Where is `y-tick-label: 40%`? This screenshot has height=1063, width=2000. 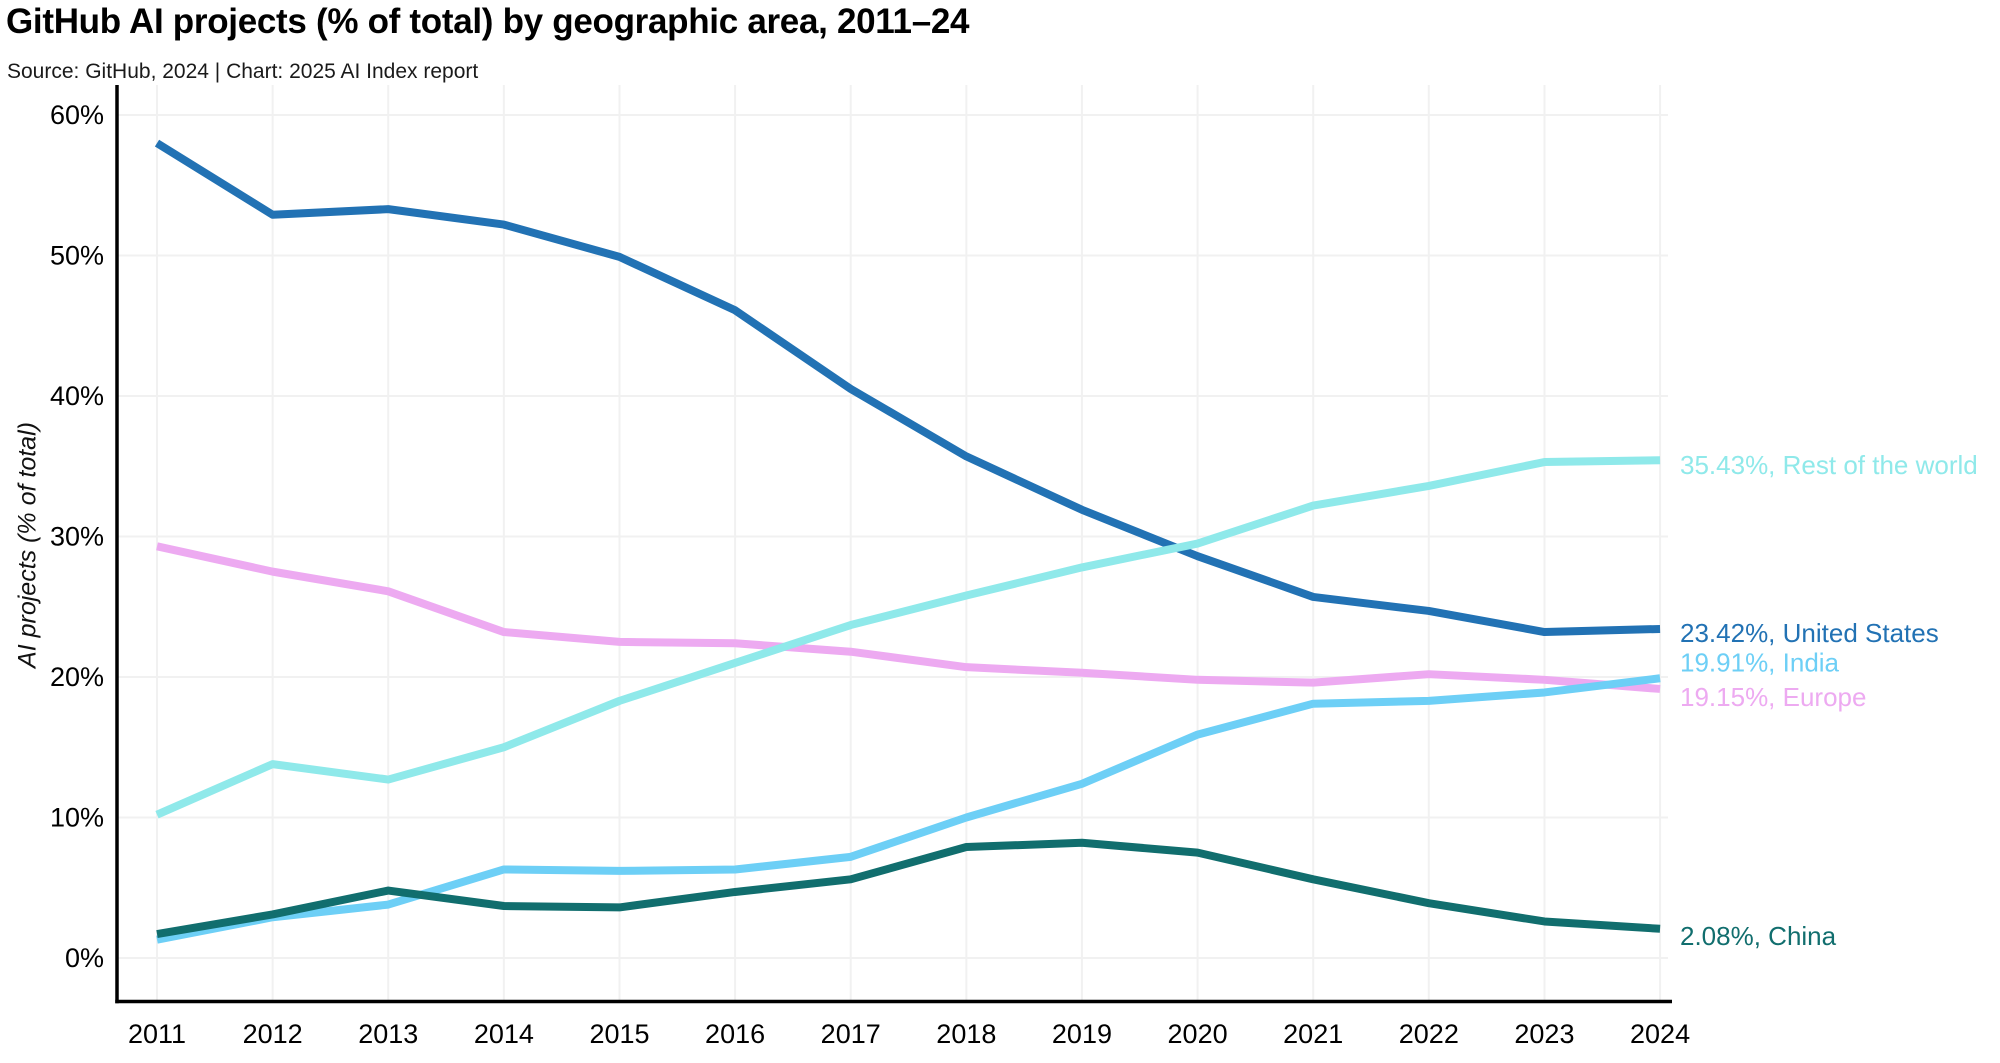 y-tick-label: 40% is located at coordinates (77, 396).